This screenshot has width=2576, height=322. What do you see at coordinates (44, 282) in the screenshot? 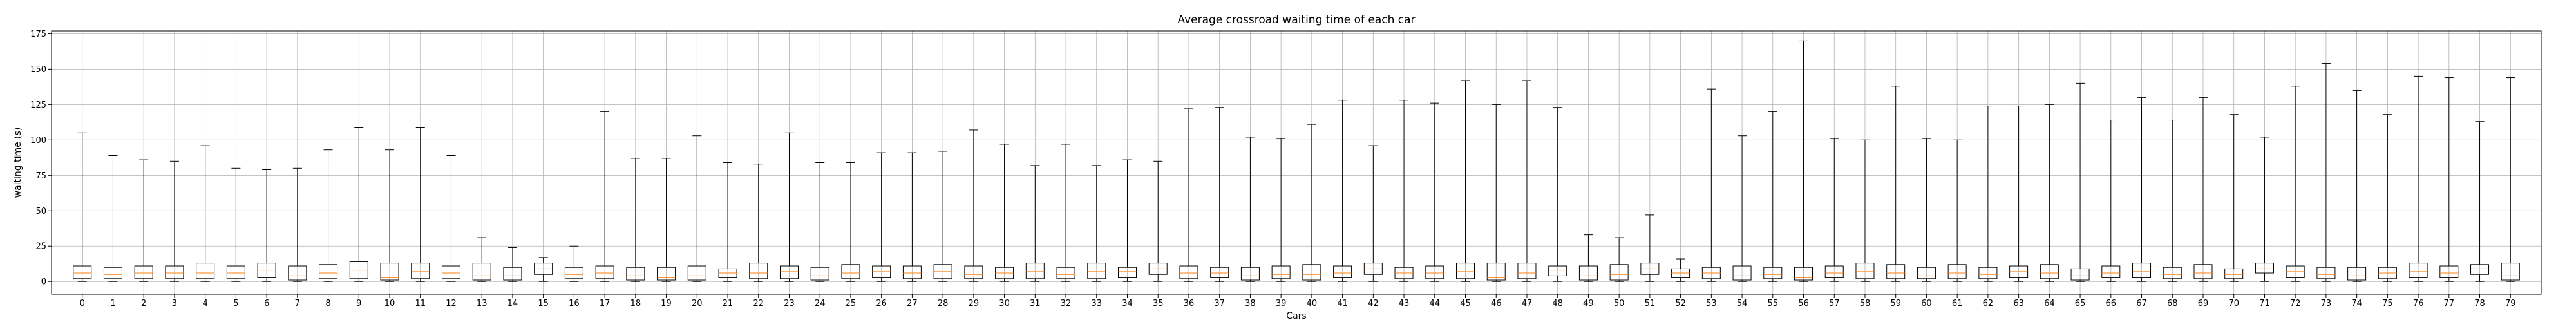
I see `y-tick-label: 0` at bounding box center [44, 282].